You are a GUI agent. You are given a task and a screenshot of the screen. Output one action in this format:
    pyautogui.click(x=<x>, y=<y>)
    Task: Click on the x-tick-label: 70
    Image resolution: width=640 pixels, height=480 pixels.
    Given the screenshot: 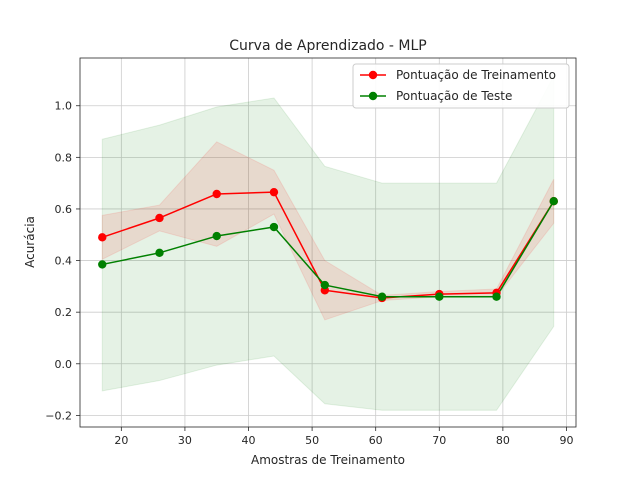 What is the action you would take?
    pyautogui.click(x=439, y=440)
    